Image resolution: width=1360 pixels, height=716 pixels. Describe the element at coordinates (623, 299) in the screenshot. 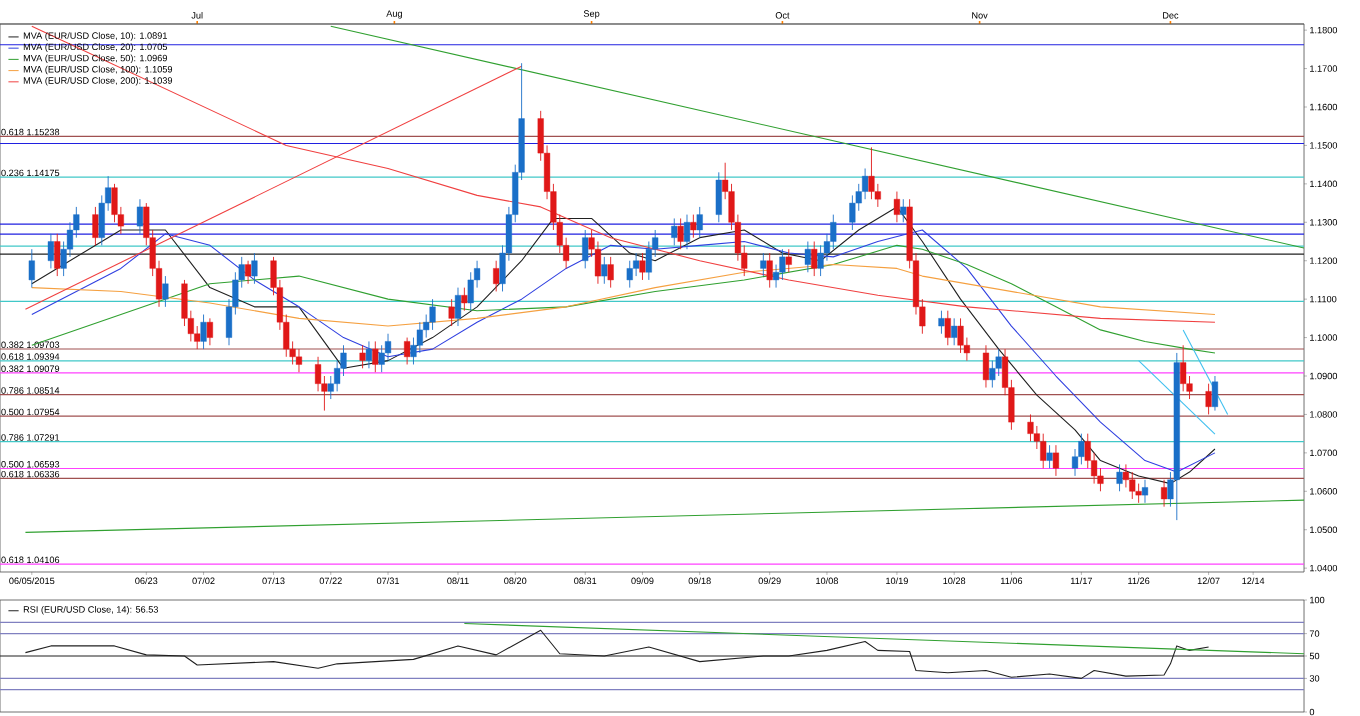

I see `line-series` at that location.